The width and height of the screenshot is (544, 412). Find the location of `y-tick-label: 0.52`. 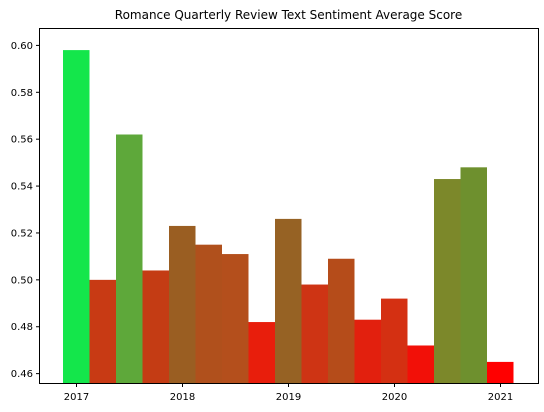

y-tick-label: 0.52 is located at coordinates (22, 233).